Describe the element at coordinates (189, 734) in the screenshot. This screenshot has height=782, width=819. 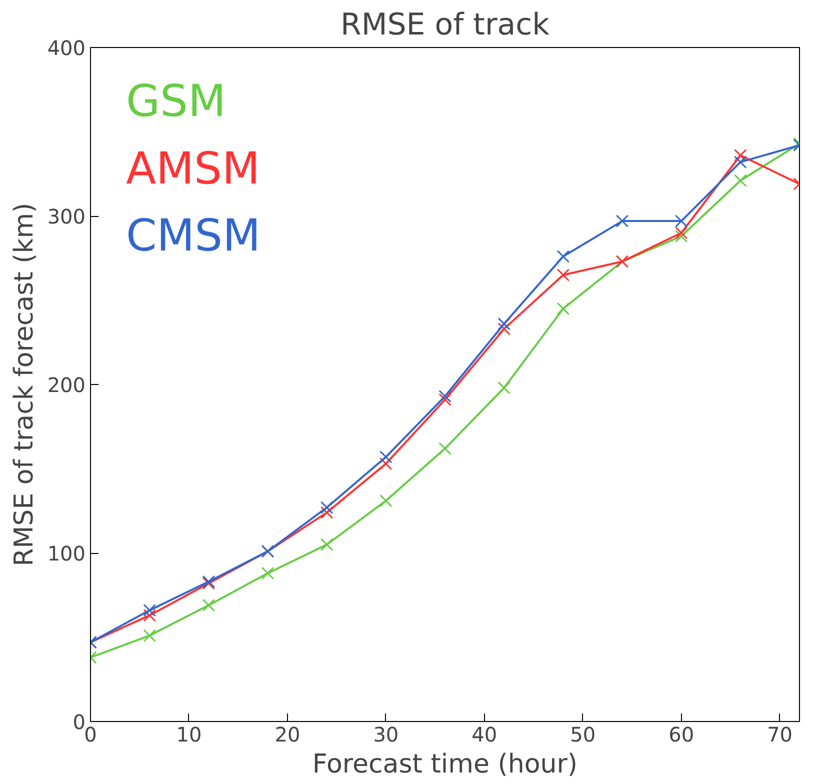
I see `x-tick-label: 10` at that location.